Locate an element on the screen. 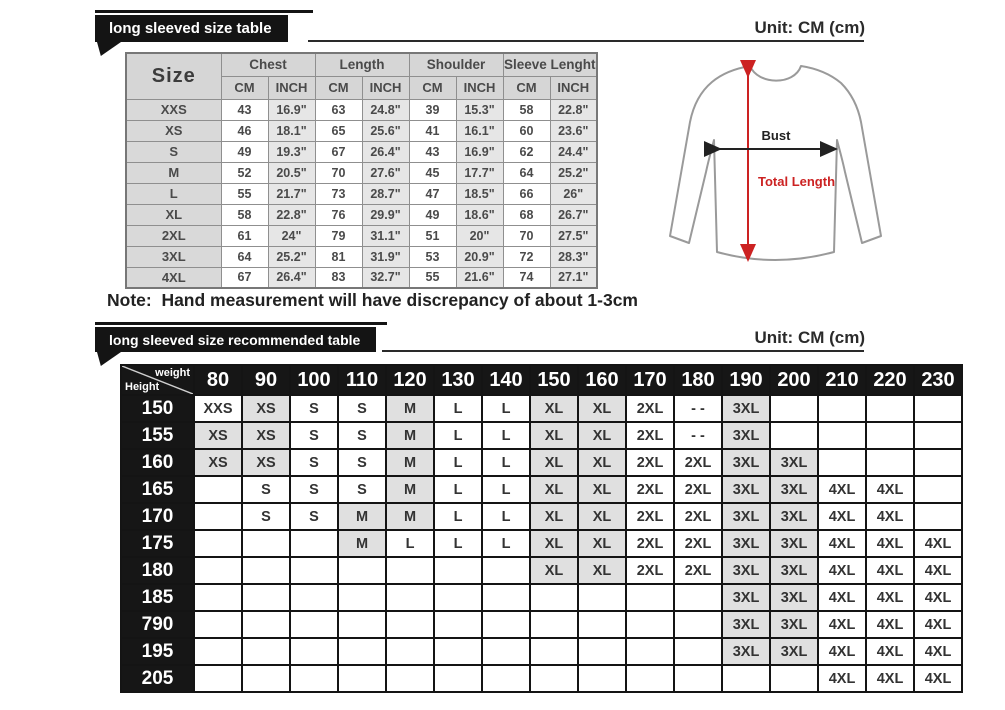 This screenshot has width=1005, height=710. measurement-cell: 32.7" is located at coordinates (385, 277).